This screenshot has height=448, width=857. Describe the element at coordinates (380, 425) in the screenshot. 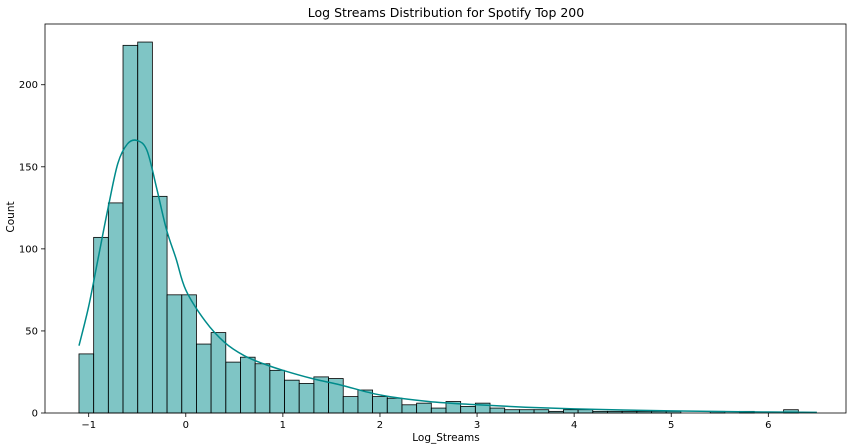

I see `x-tick-label: 2` at that location.